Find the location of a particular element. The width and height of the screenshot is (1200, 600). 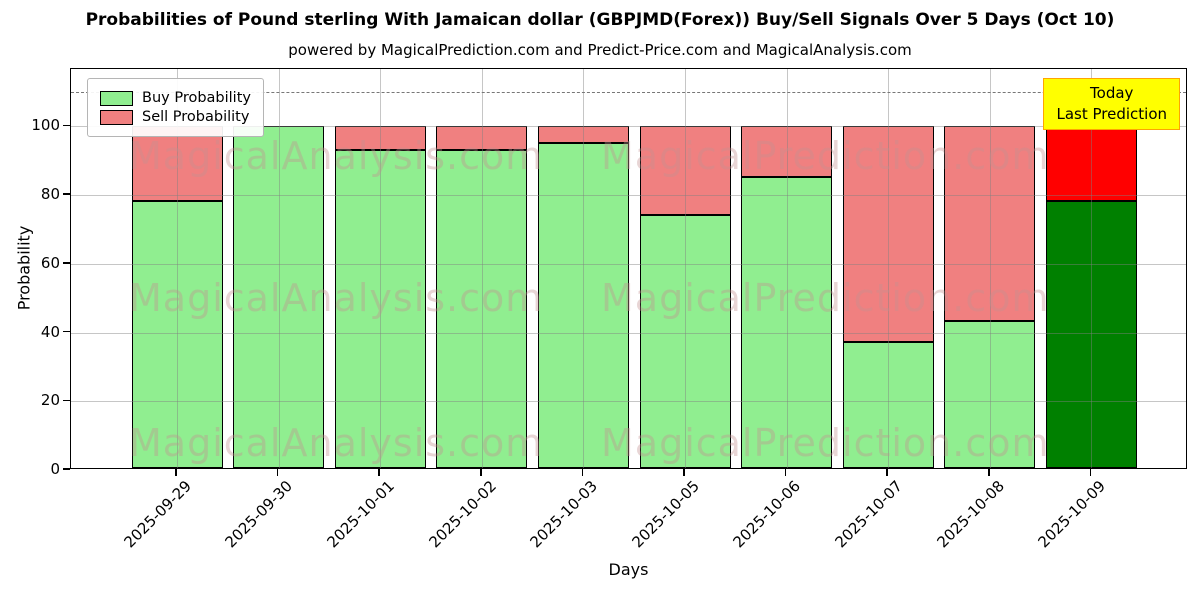

legend-item-sell: Sell Probability is located at coordinates (175, 117).